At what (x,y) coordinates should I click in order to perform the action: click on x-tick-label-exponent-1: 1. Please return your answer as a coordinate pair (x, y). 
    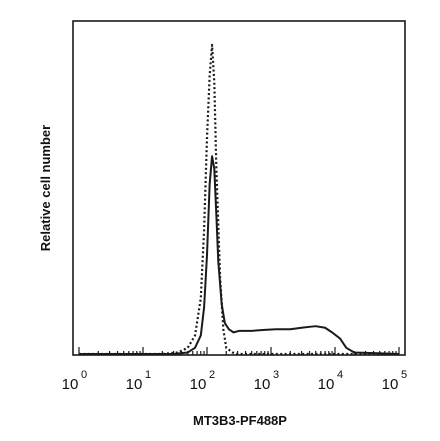
    Looking at the image, I should click on (148, 375).